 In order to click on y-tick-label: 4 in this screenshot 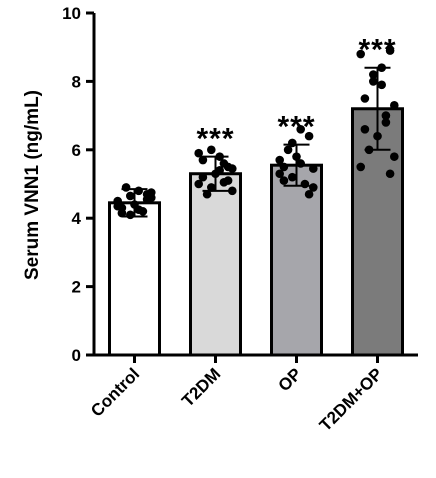, I will do `click(77, 218)`.